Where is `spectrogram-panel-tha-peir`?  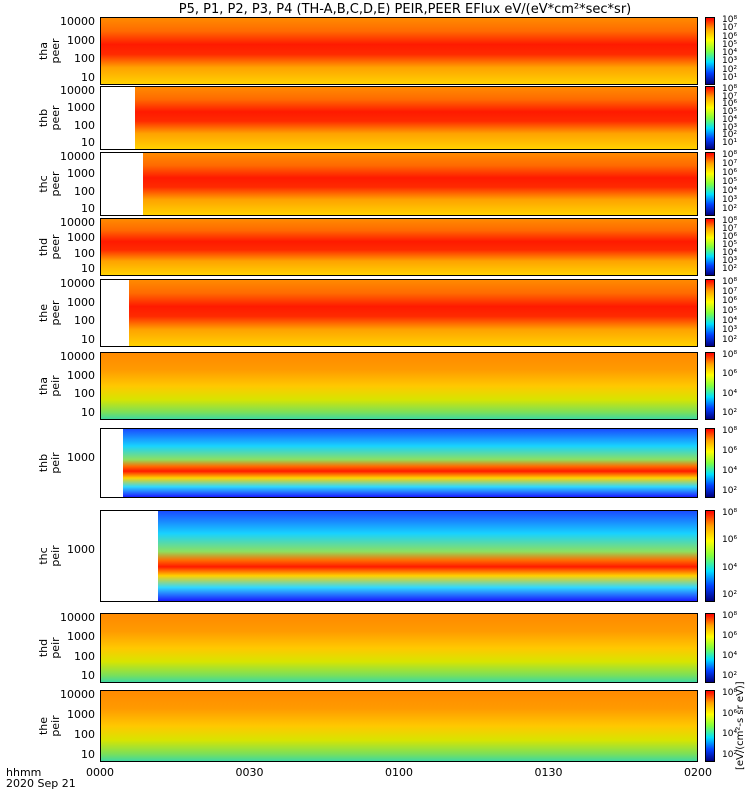
spectrogram-panel-tha-peir is located at coordinates (399, 386).